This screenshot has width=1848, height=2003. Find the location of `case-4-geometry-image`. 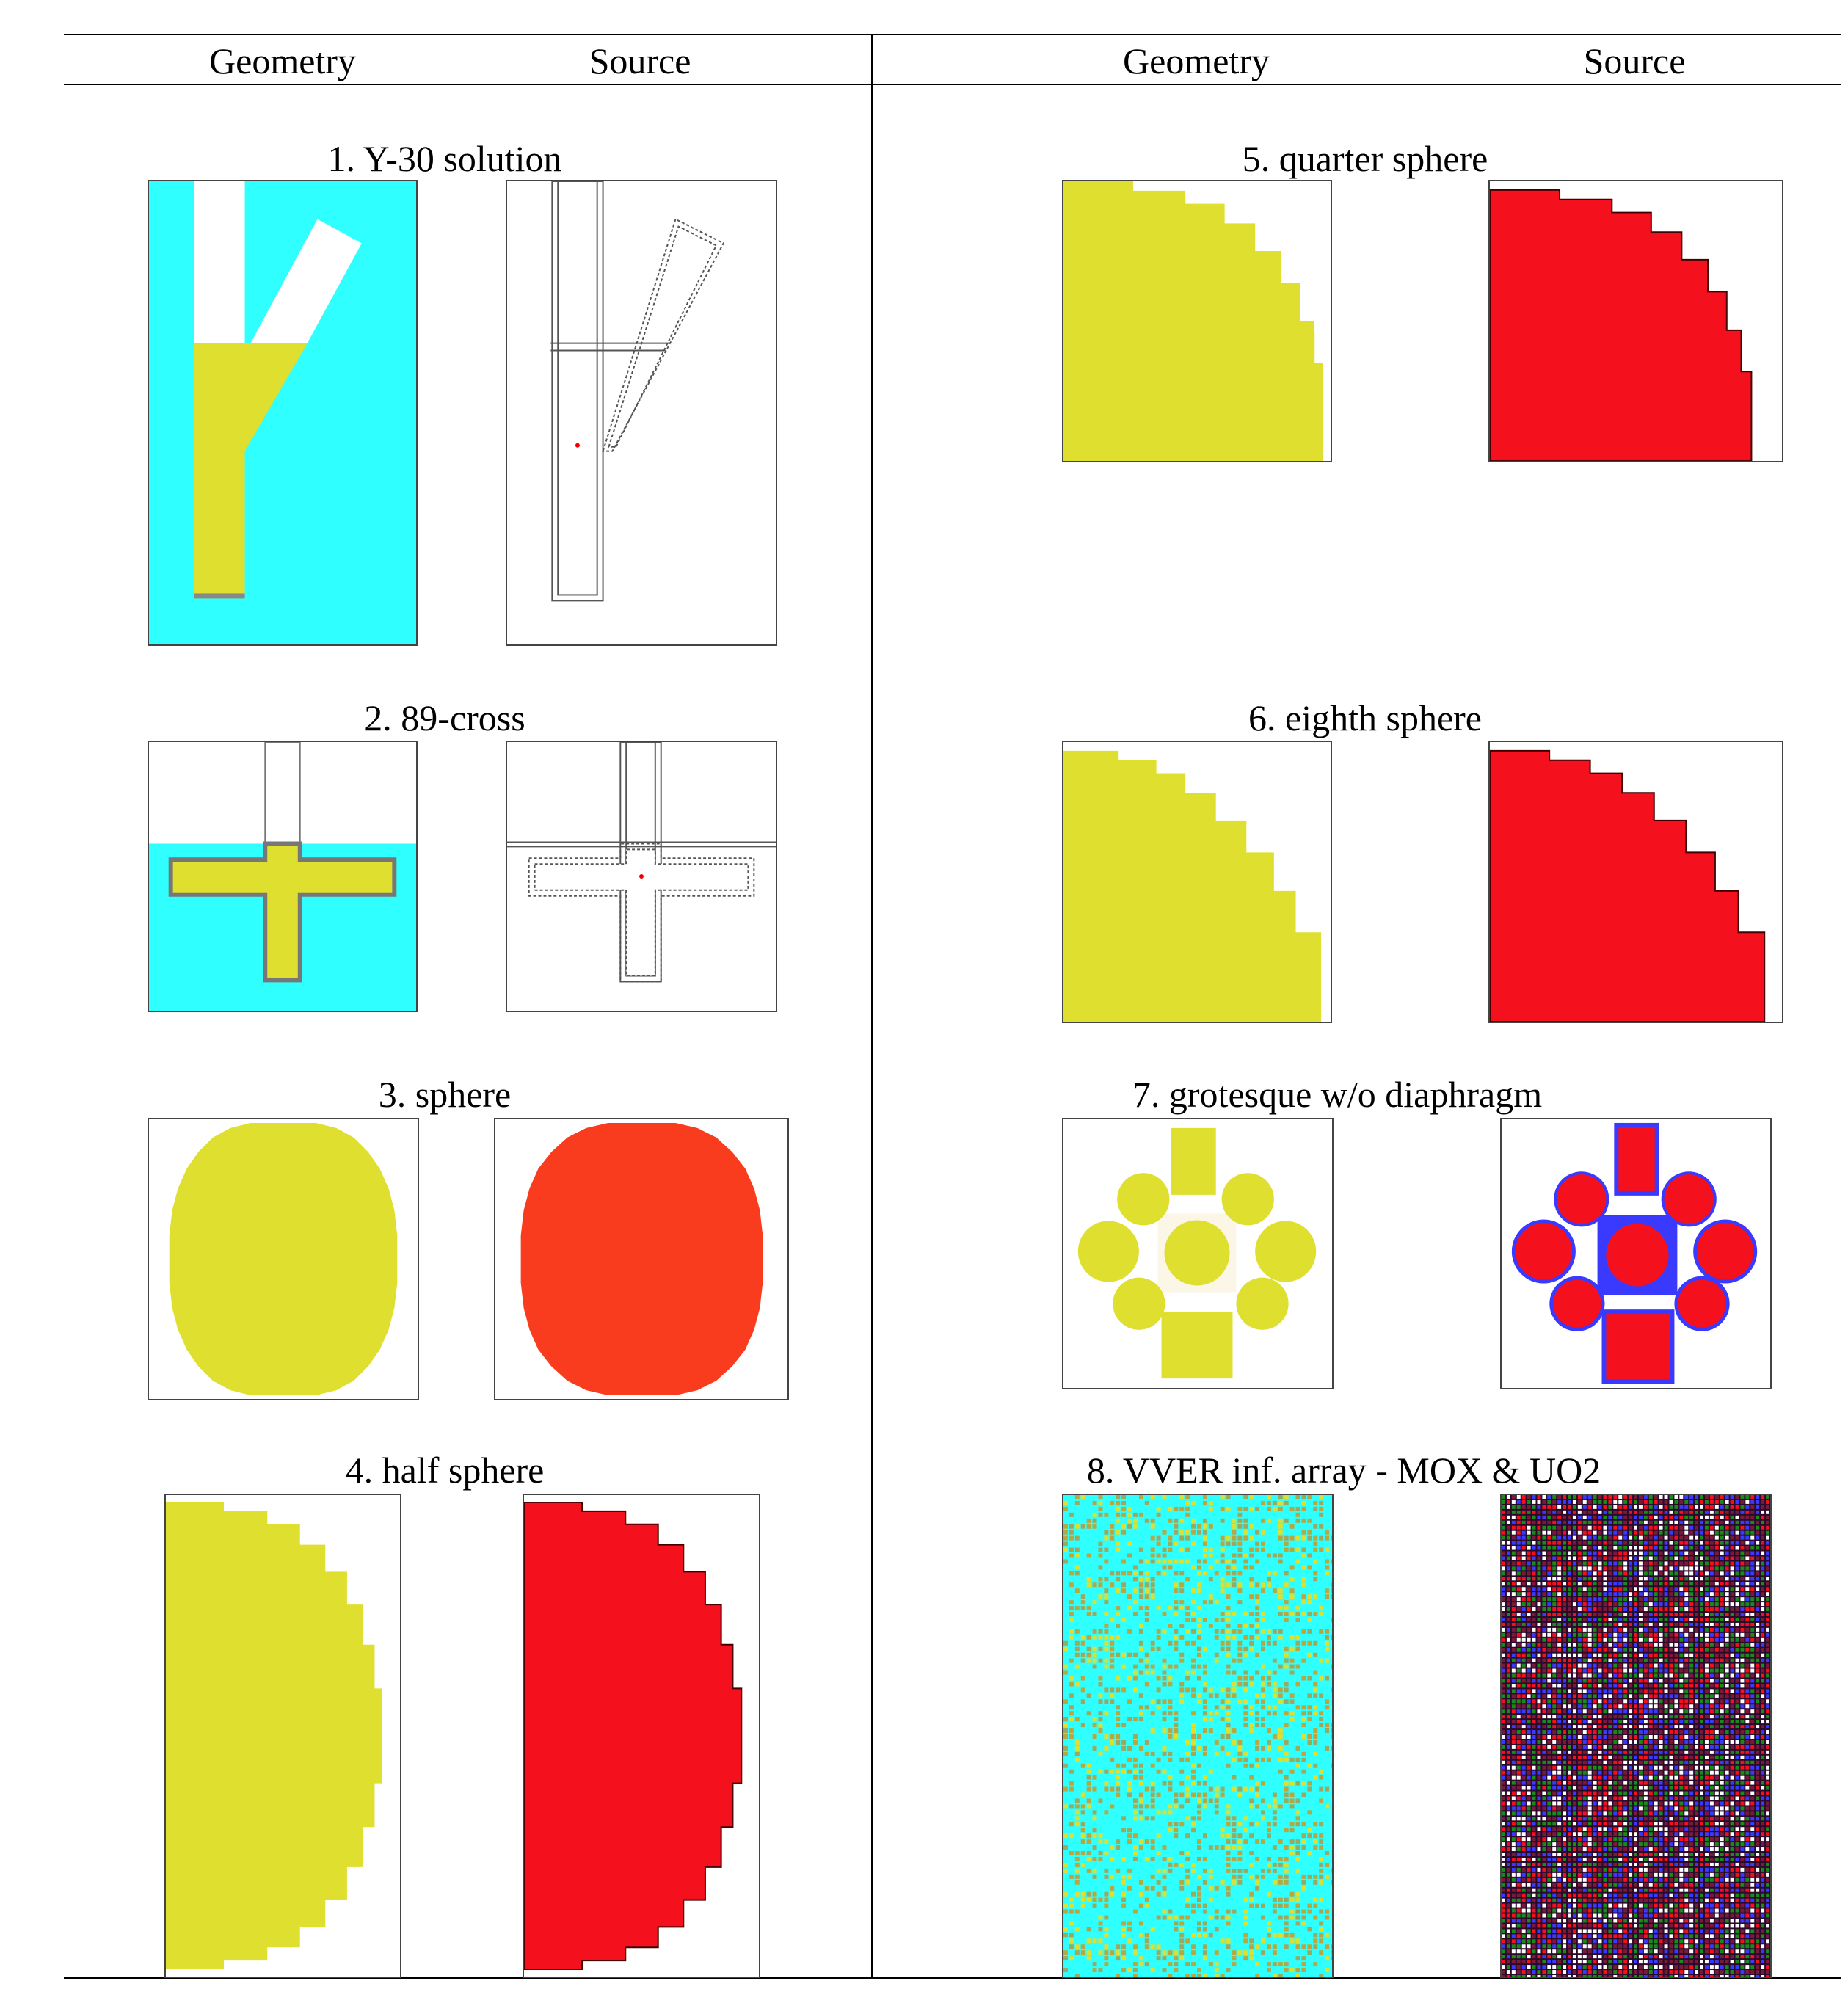

case-4-geometry-image is located at coordinates (282, 1736).